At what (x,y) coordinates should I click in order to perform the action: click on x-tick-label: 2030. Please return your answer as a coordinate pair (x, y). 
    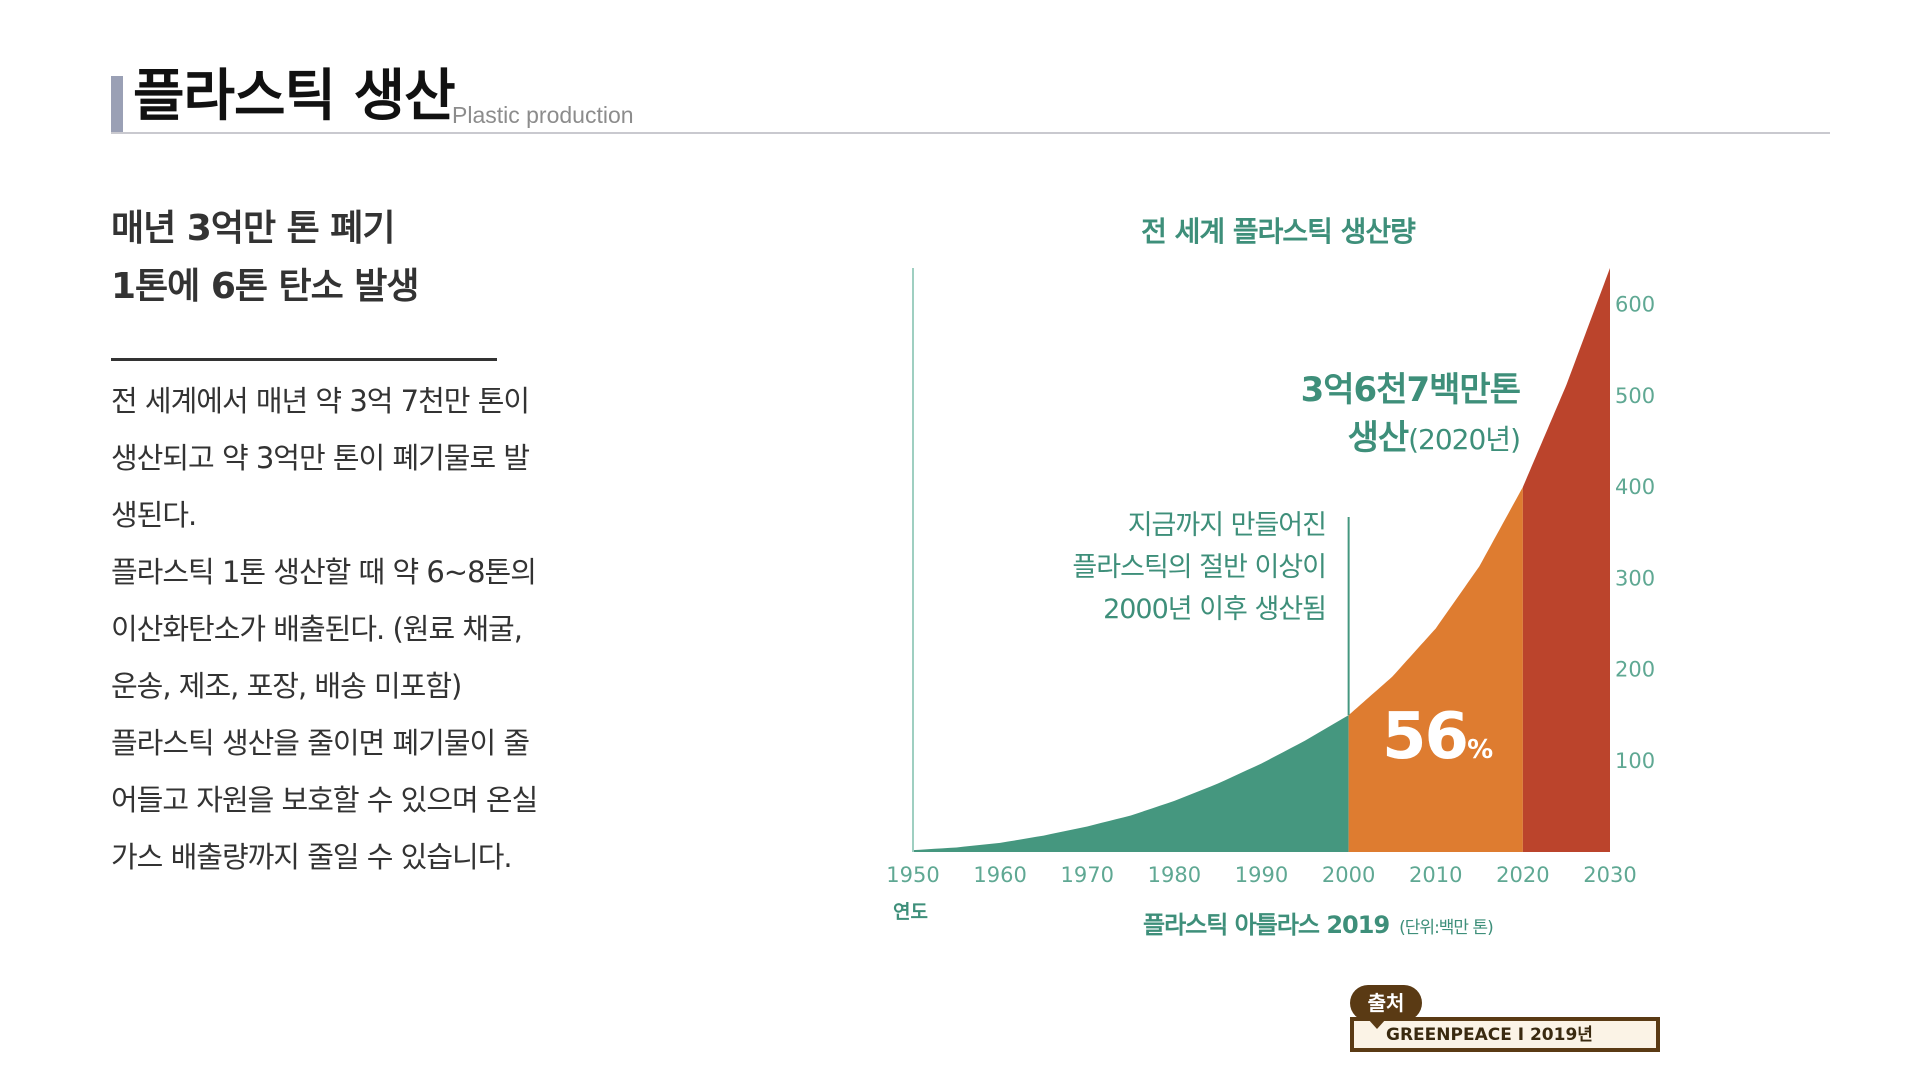
    Looking at the image, I should click on (1609, 875).